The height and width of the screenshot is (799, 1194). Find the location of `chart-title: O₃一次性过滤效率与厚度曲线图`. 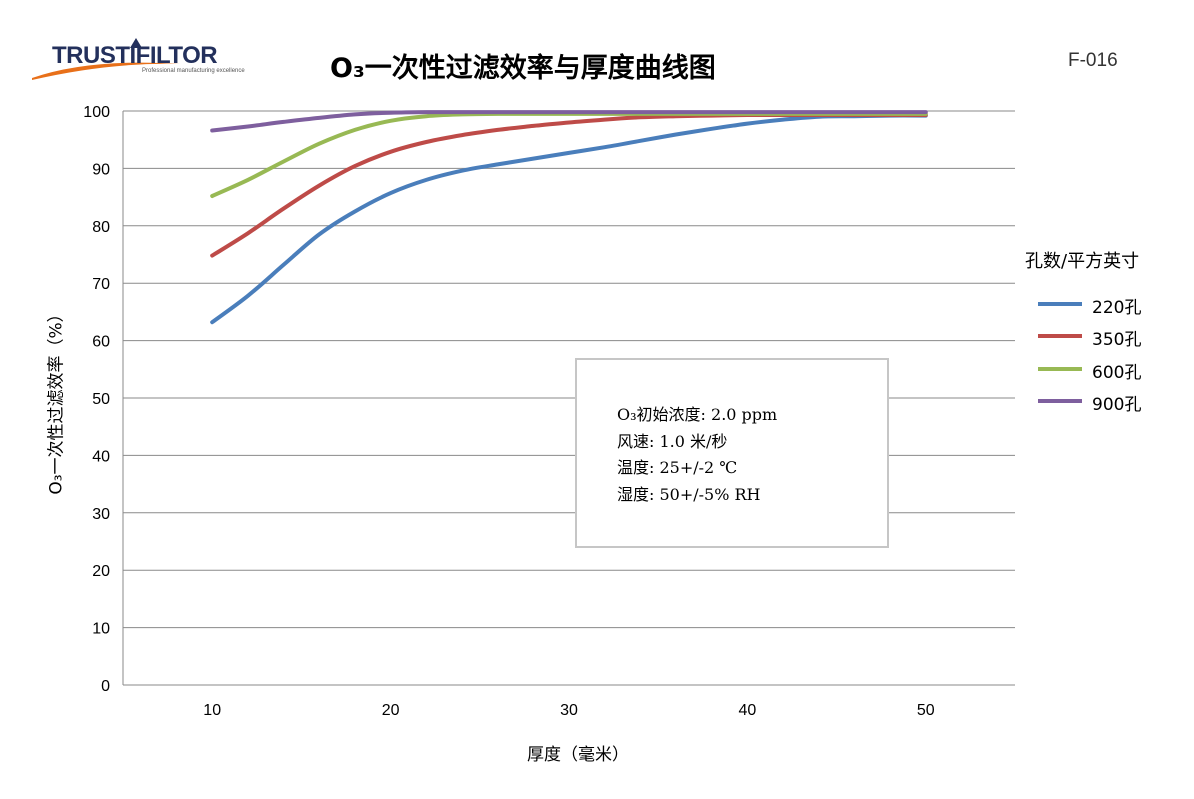

chart-title: O₃一次性过滤效率与厚度曲线图 is located at coordinates (523, 68).